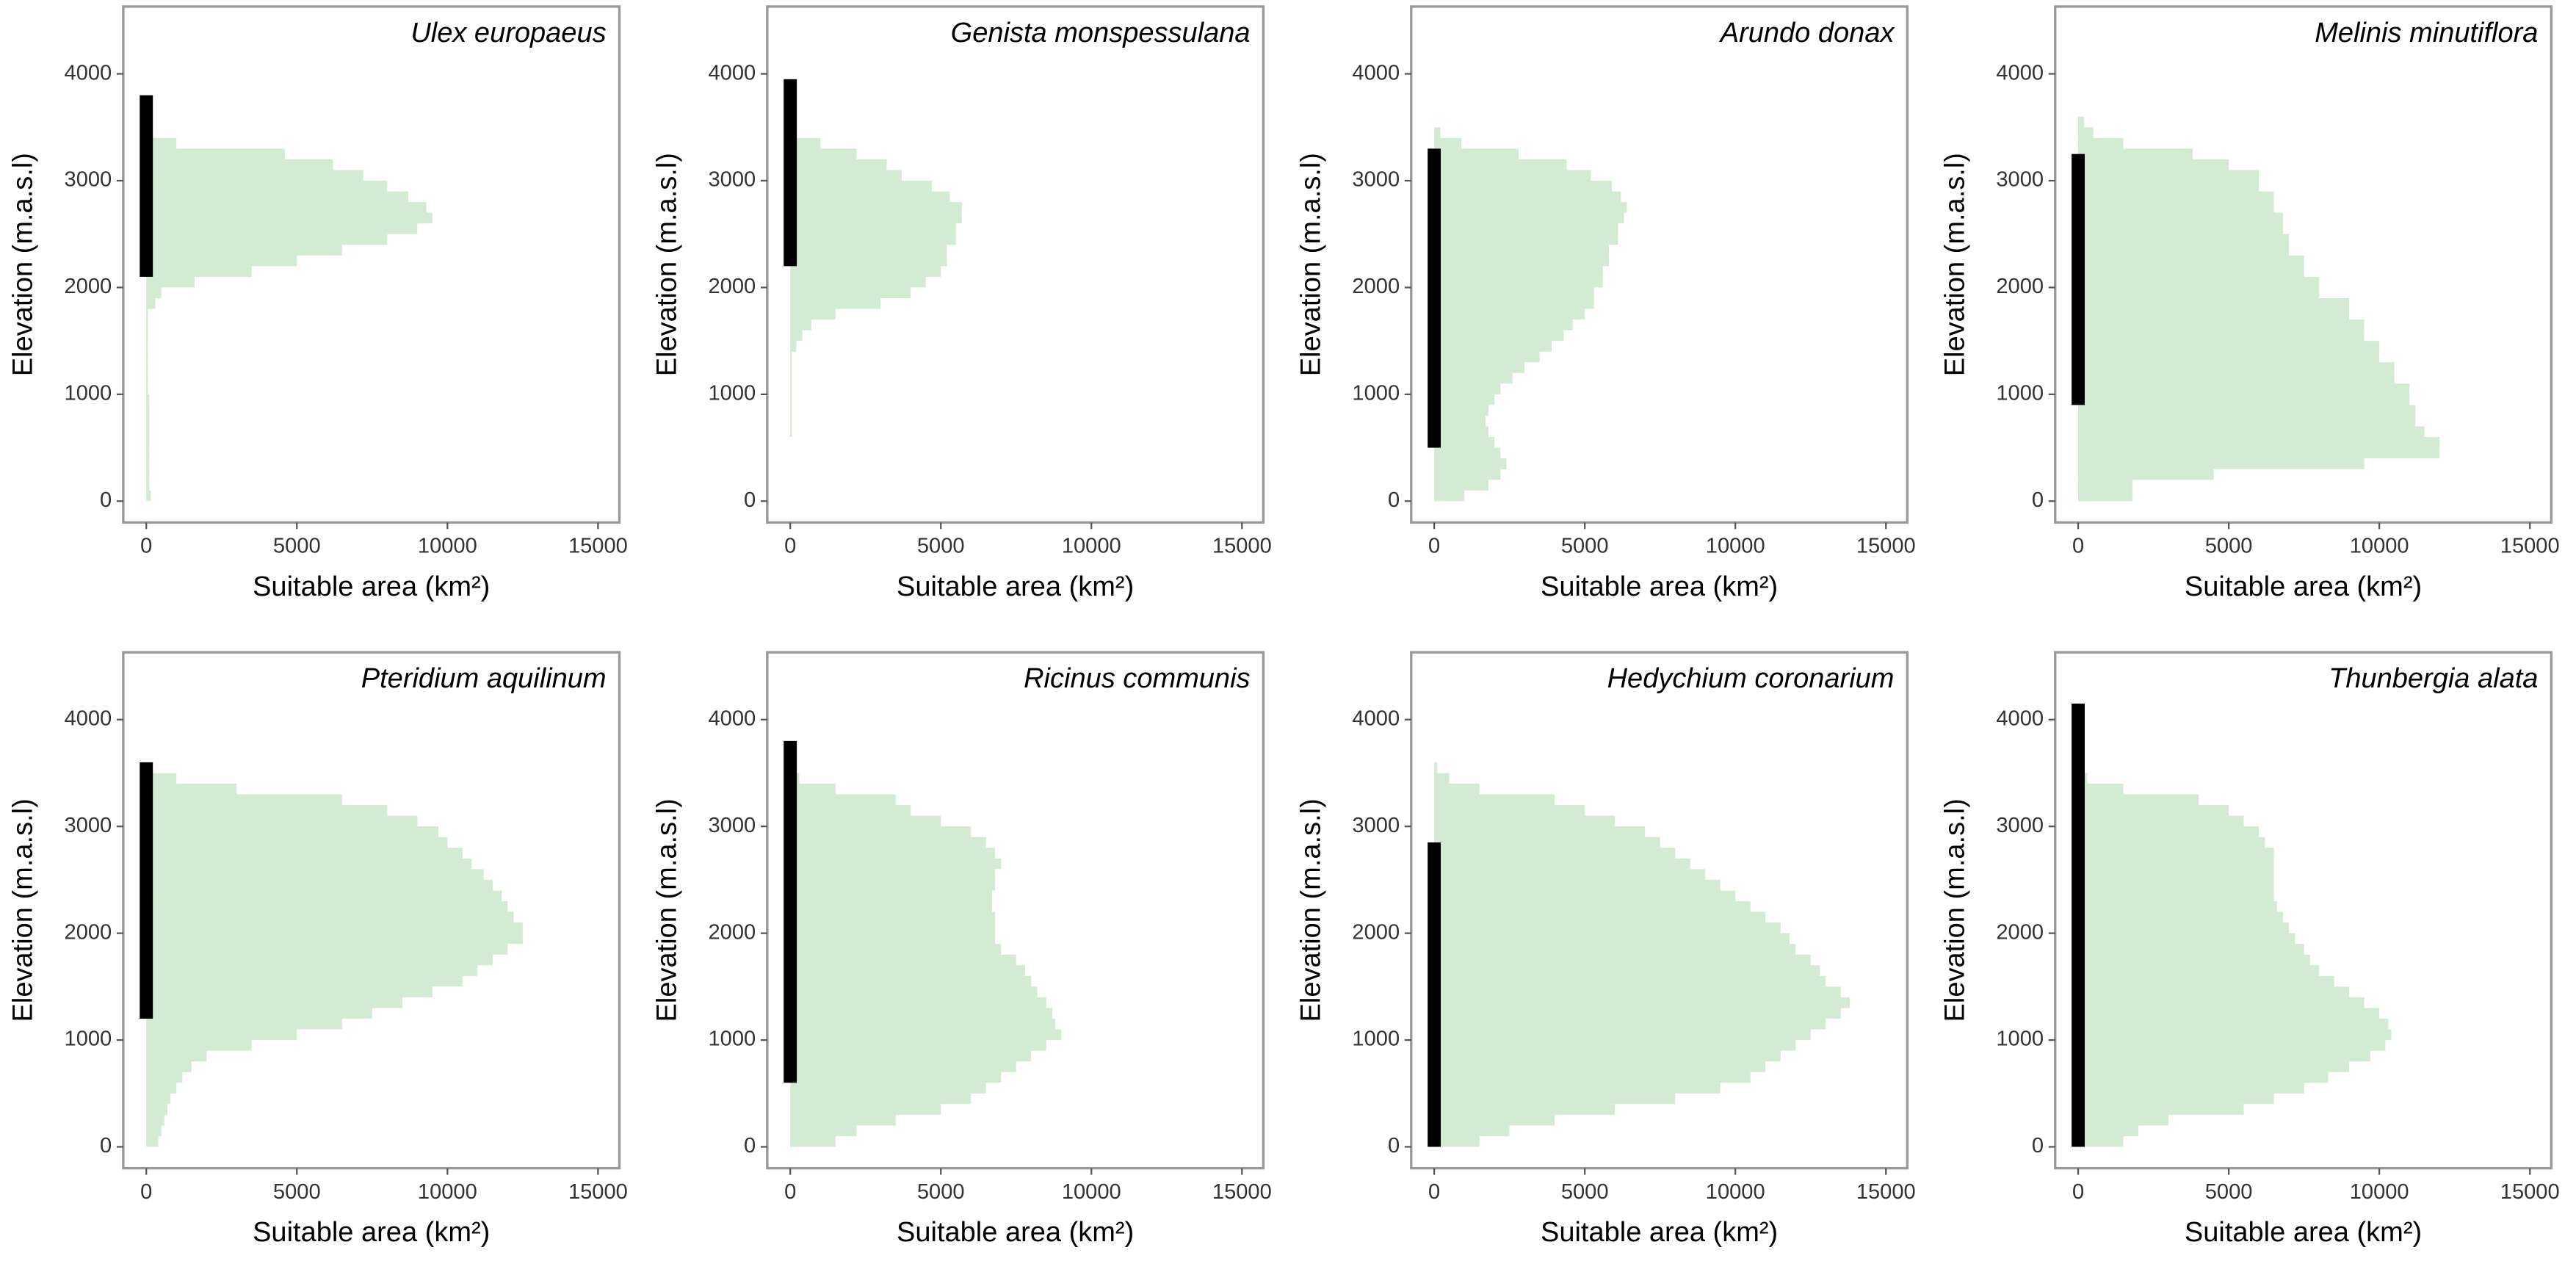 This screenshot has height=1264, width=2576. What do you see at coordinates (750, 500) in the screenshot?
I see `y-tick-label: 0` at bounding box center [750, 500].